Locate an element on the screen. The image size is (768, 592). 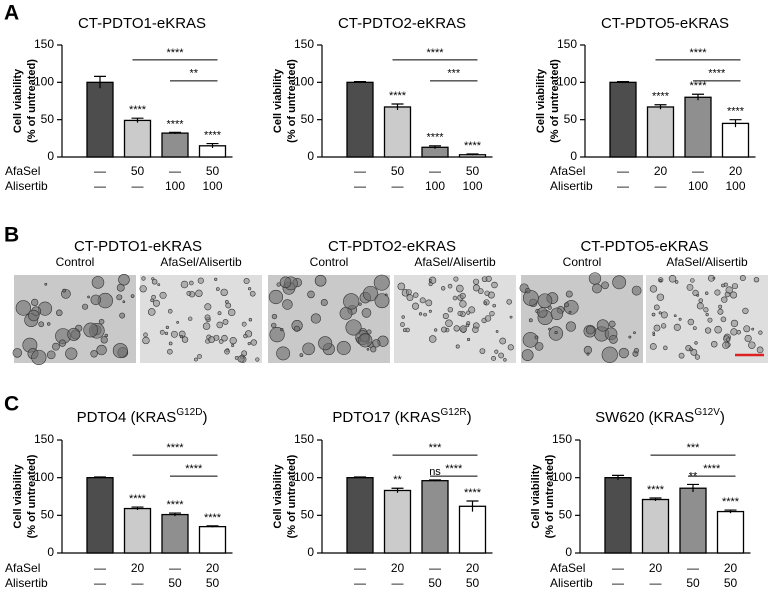
chart-title: CT-PDTO1-eKRAS is located at coordinates (142, 23).